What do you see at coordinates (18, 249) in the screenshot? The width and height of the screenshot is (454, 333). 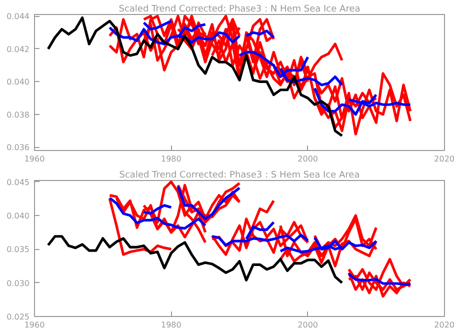 I see `y-tick-label: 0.035` at bounding box center [18, 249].